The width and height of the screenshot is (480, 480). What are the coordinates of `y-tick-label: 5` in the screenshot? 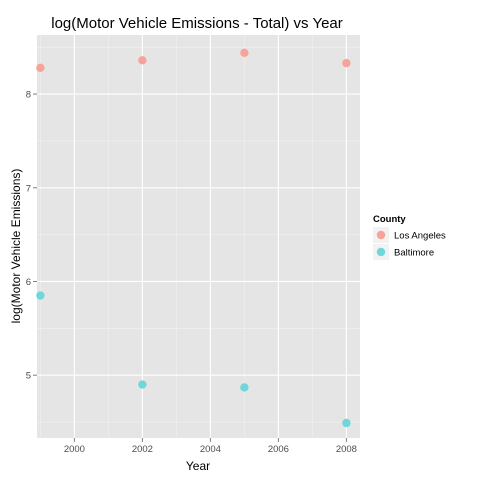 It's located at (28, 376).